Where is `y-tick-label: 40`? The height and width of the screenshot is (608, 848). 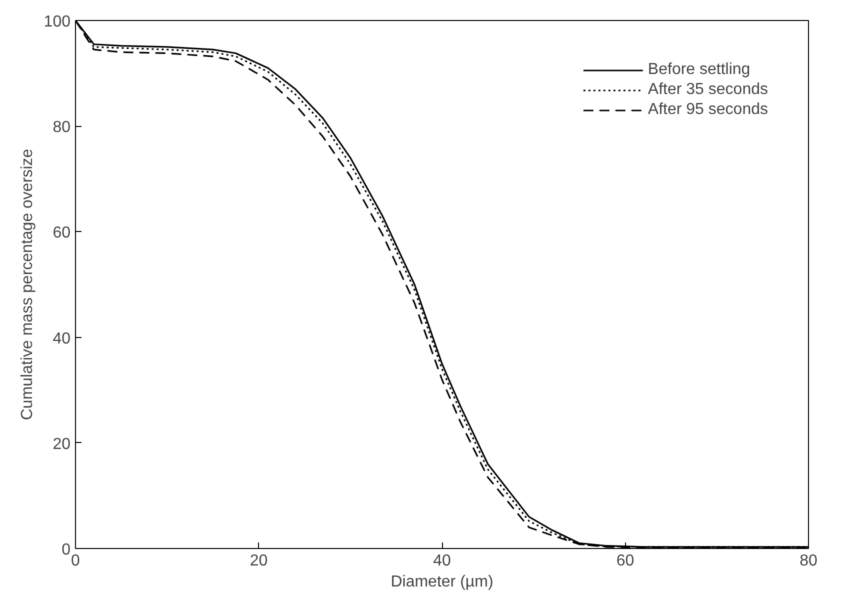
y-tick-label: 40 is located at coordinates (61, 339).